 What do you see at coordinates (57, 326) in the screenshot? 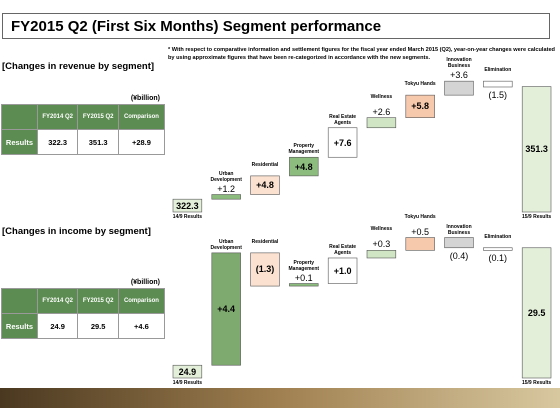
I see `cell: 24.9` at bounding box center [57, 326].